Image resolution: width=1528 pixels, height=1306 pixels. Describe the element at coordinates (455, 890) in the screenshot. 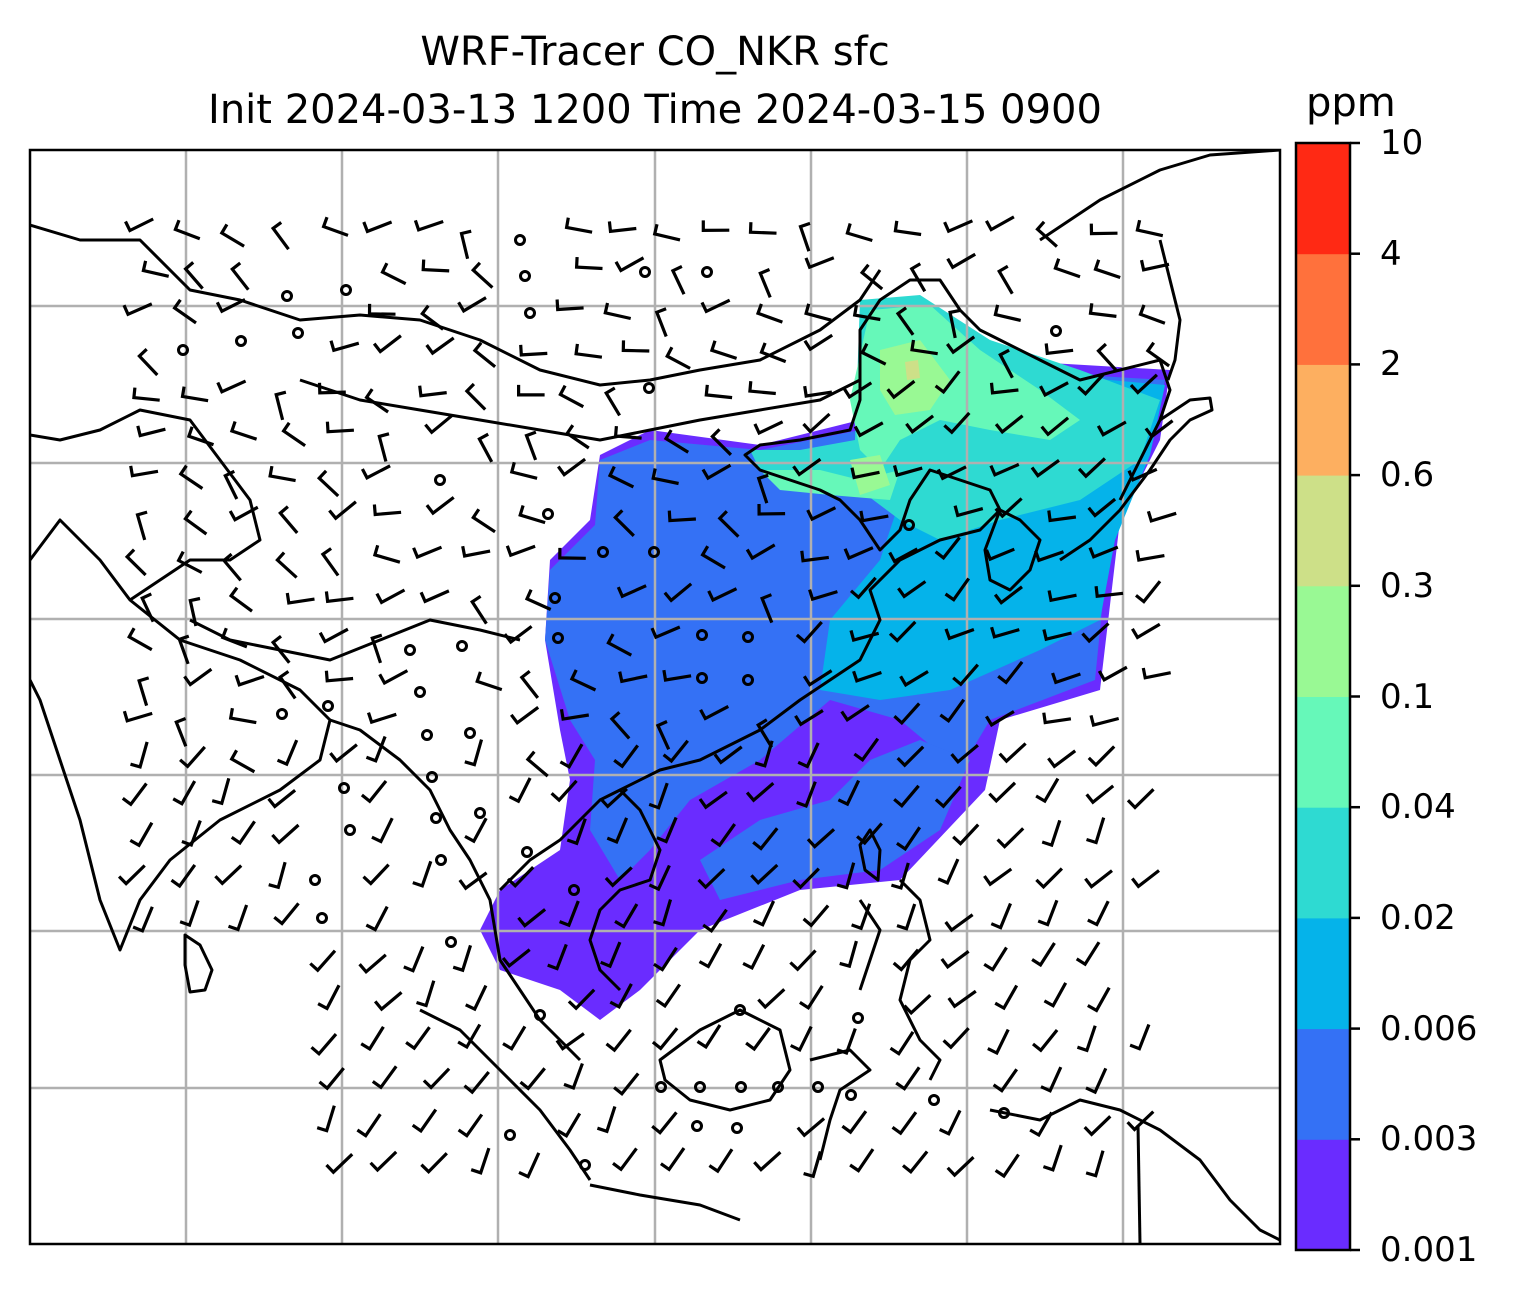

I see `coastline-bay-of-bengal-east` at that location.